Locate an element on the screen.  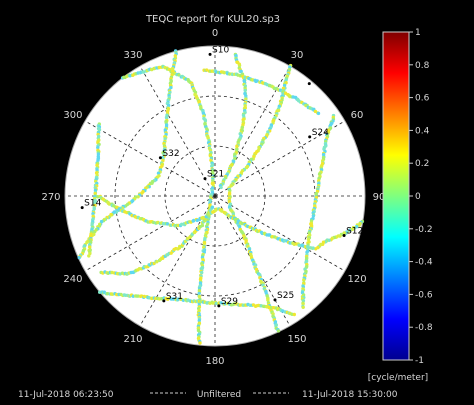
azimuth-label-300: 300 is located at coordinates (72, 115).